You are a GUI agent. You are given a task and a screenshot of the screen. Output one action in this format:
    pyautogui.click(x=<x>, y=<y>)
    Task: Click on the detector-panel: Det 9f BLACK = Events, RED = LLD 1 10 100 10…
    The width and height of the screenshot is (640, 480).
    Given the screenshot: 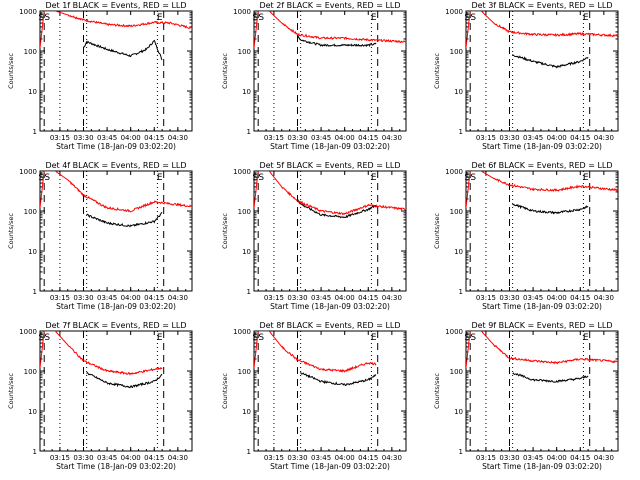 What is the action you would take?
    pyautogui.click(x=526, y=396)
    